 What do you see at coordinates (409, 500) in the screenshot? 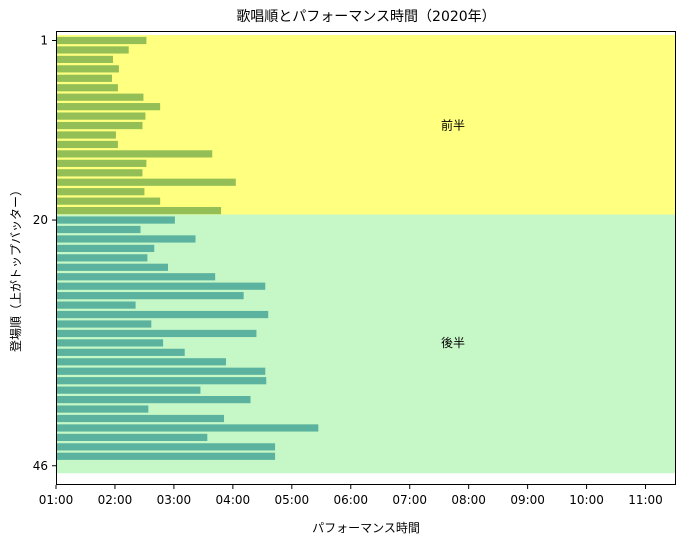
I see `x-tick-label-6: 07:00` at bounding box center [409, 500].